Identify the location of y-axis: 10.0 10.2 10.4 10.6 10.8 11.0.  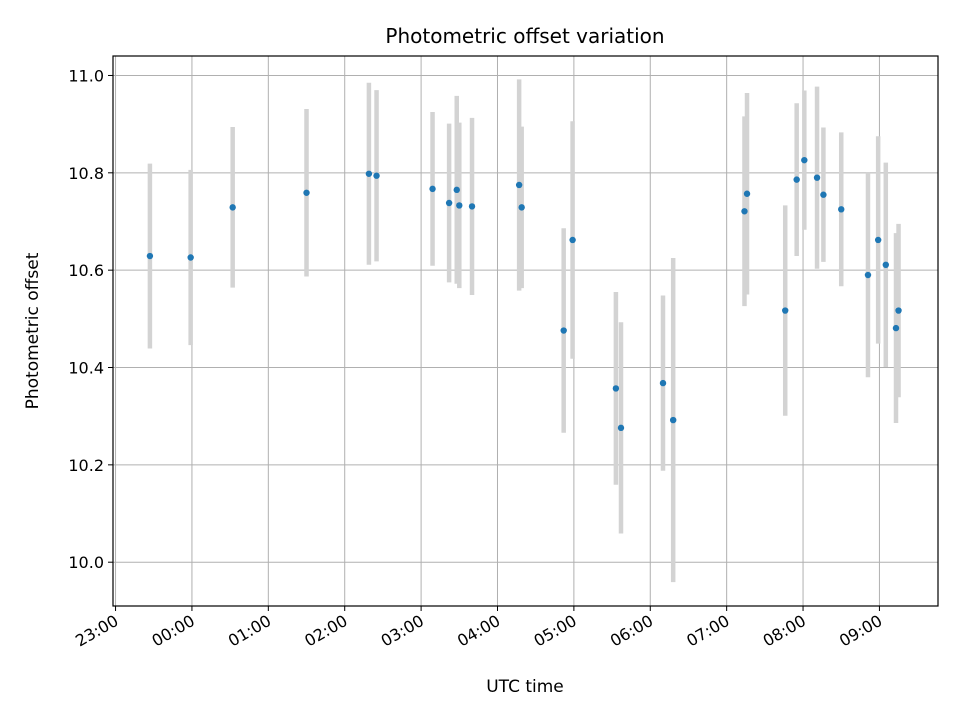
(90, 319).